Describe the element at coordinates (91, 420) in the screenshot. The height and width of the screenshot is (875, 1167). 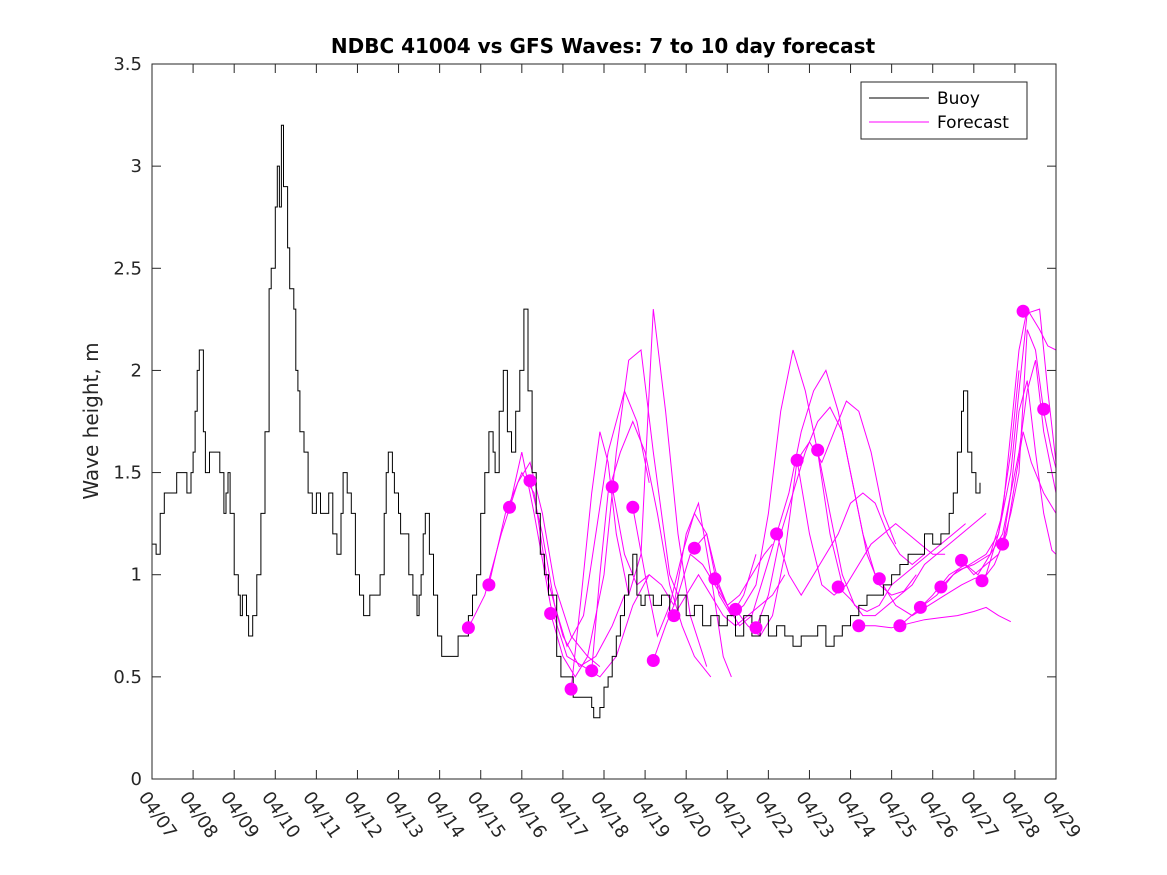
I see `y-axis-label: Wave height, m` at that location.